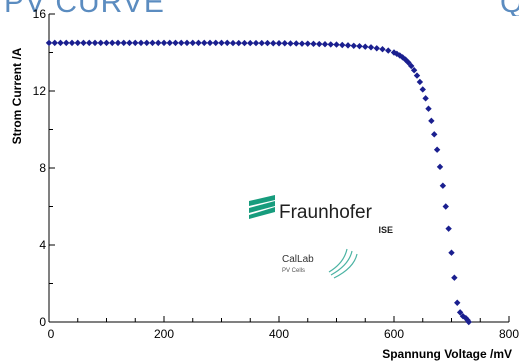 Image resolution: width=519 pixels, height=363 pixels. Describe the element at coordinates (298, 259) in the screenshot. I see `callab-name: CalLab` at that location.